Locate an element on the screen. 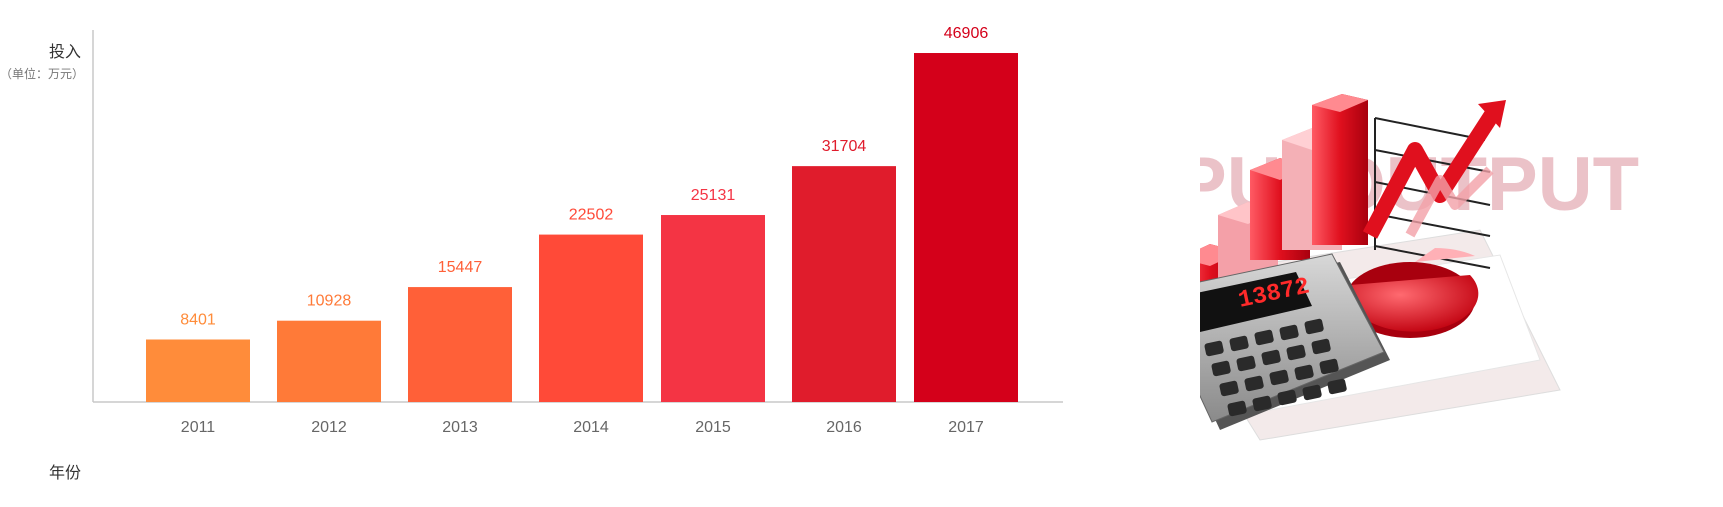 The image size is (1723, 507). data-label-2015: 25131 is located at coordinates (713, 195).